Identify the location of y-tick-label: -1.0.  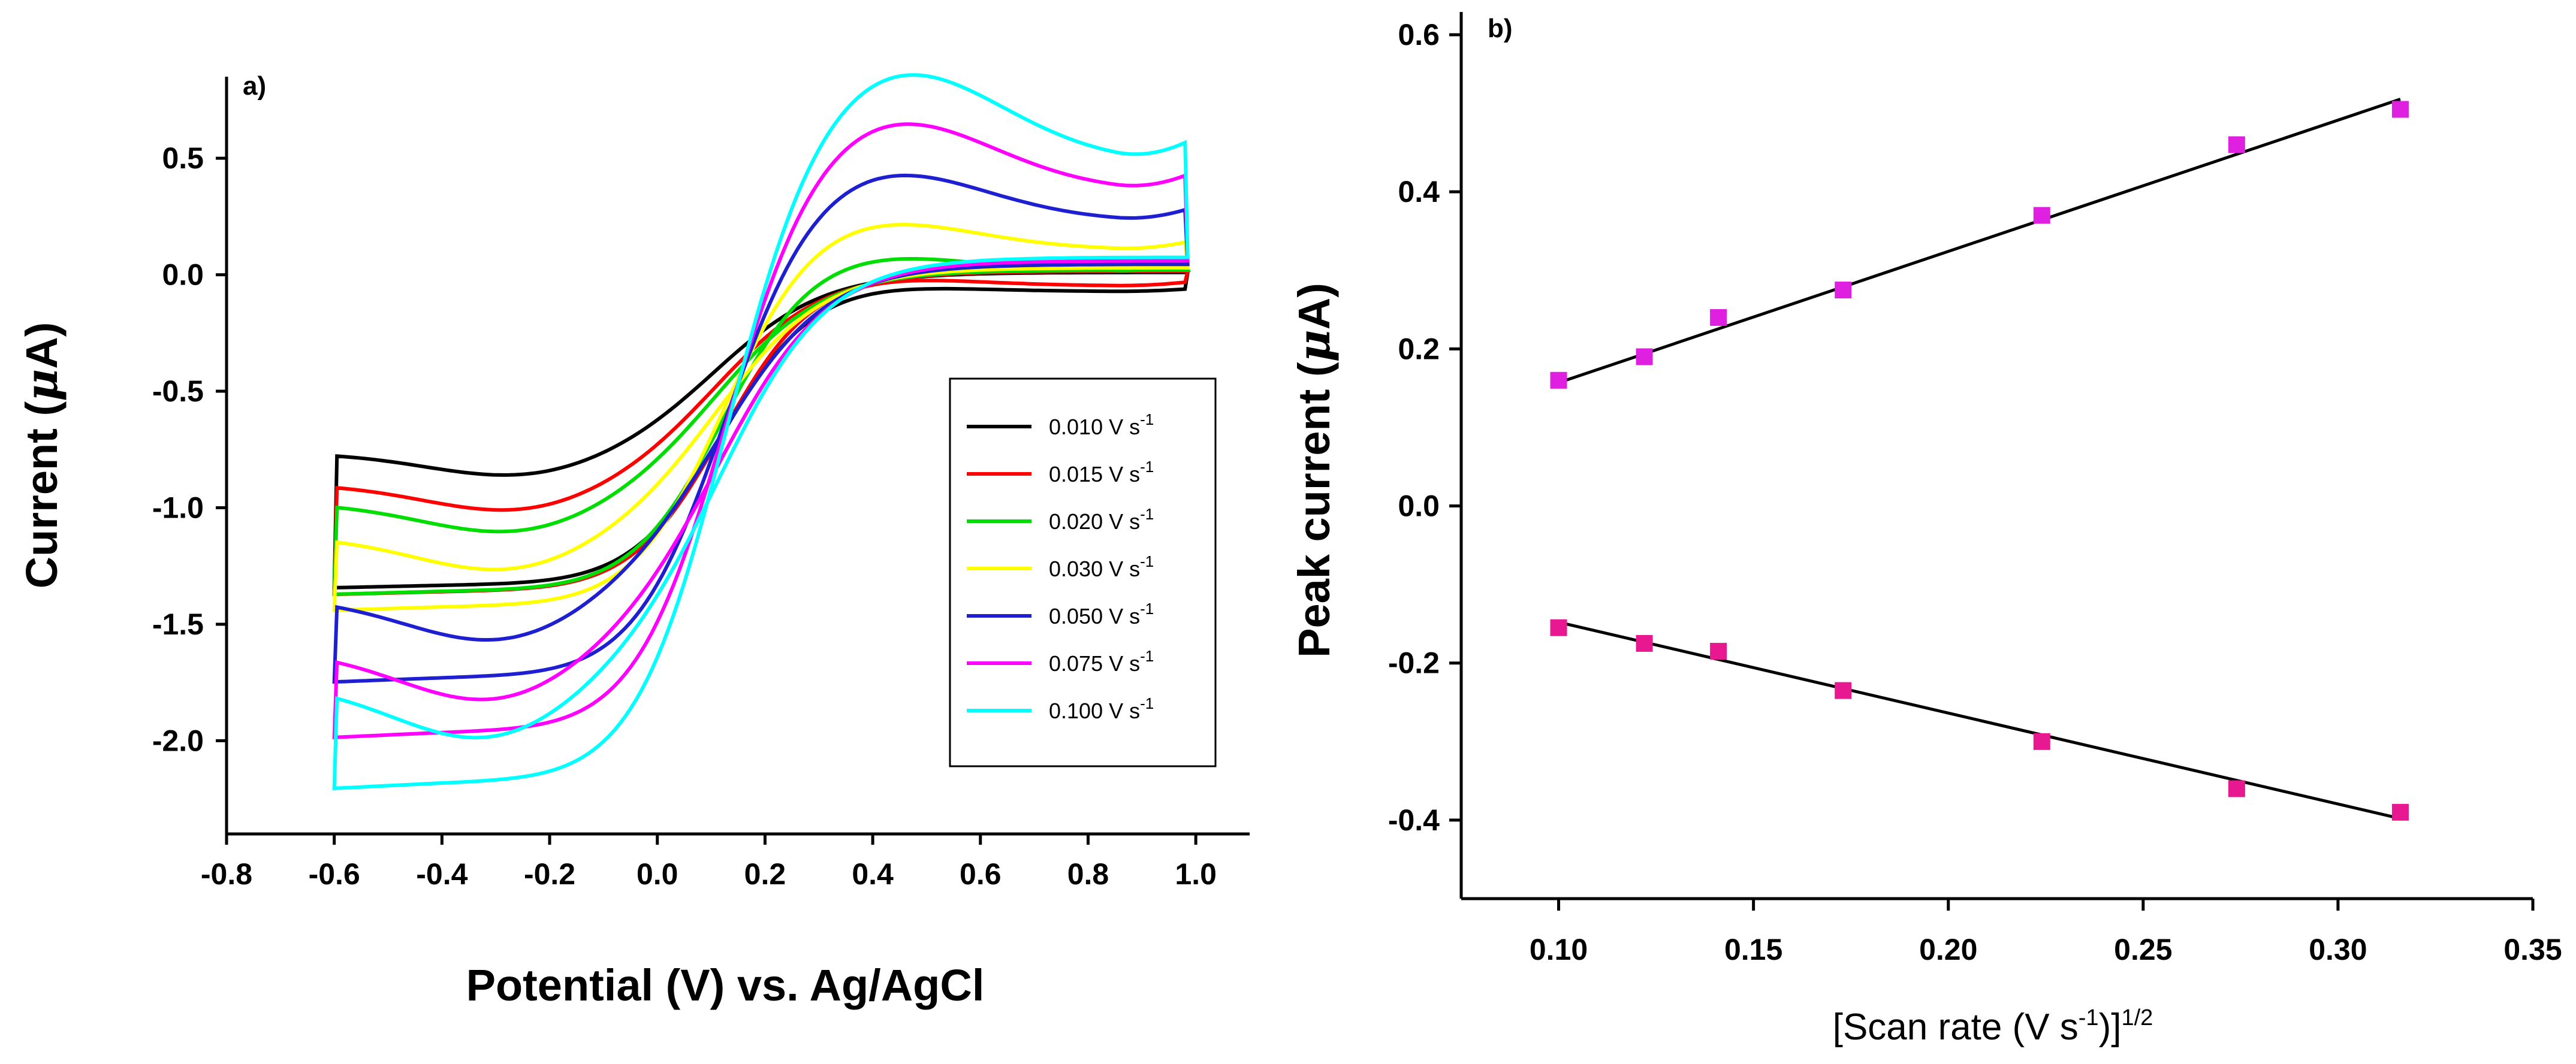
(178, 508).